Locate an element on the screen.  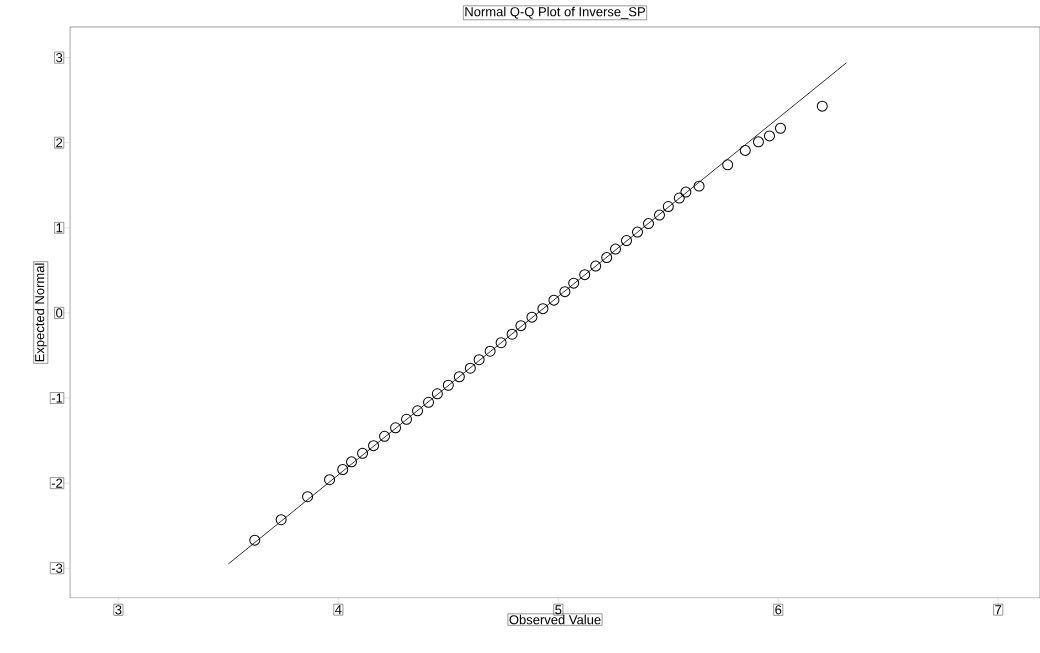
y-tick-label: 2 is located at coordinates (59, 143).